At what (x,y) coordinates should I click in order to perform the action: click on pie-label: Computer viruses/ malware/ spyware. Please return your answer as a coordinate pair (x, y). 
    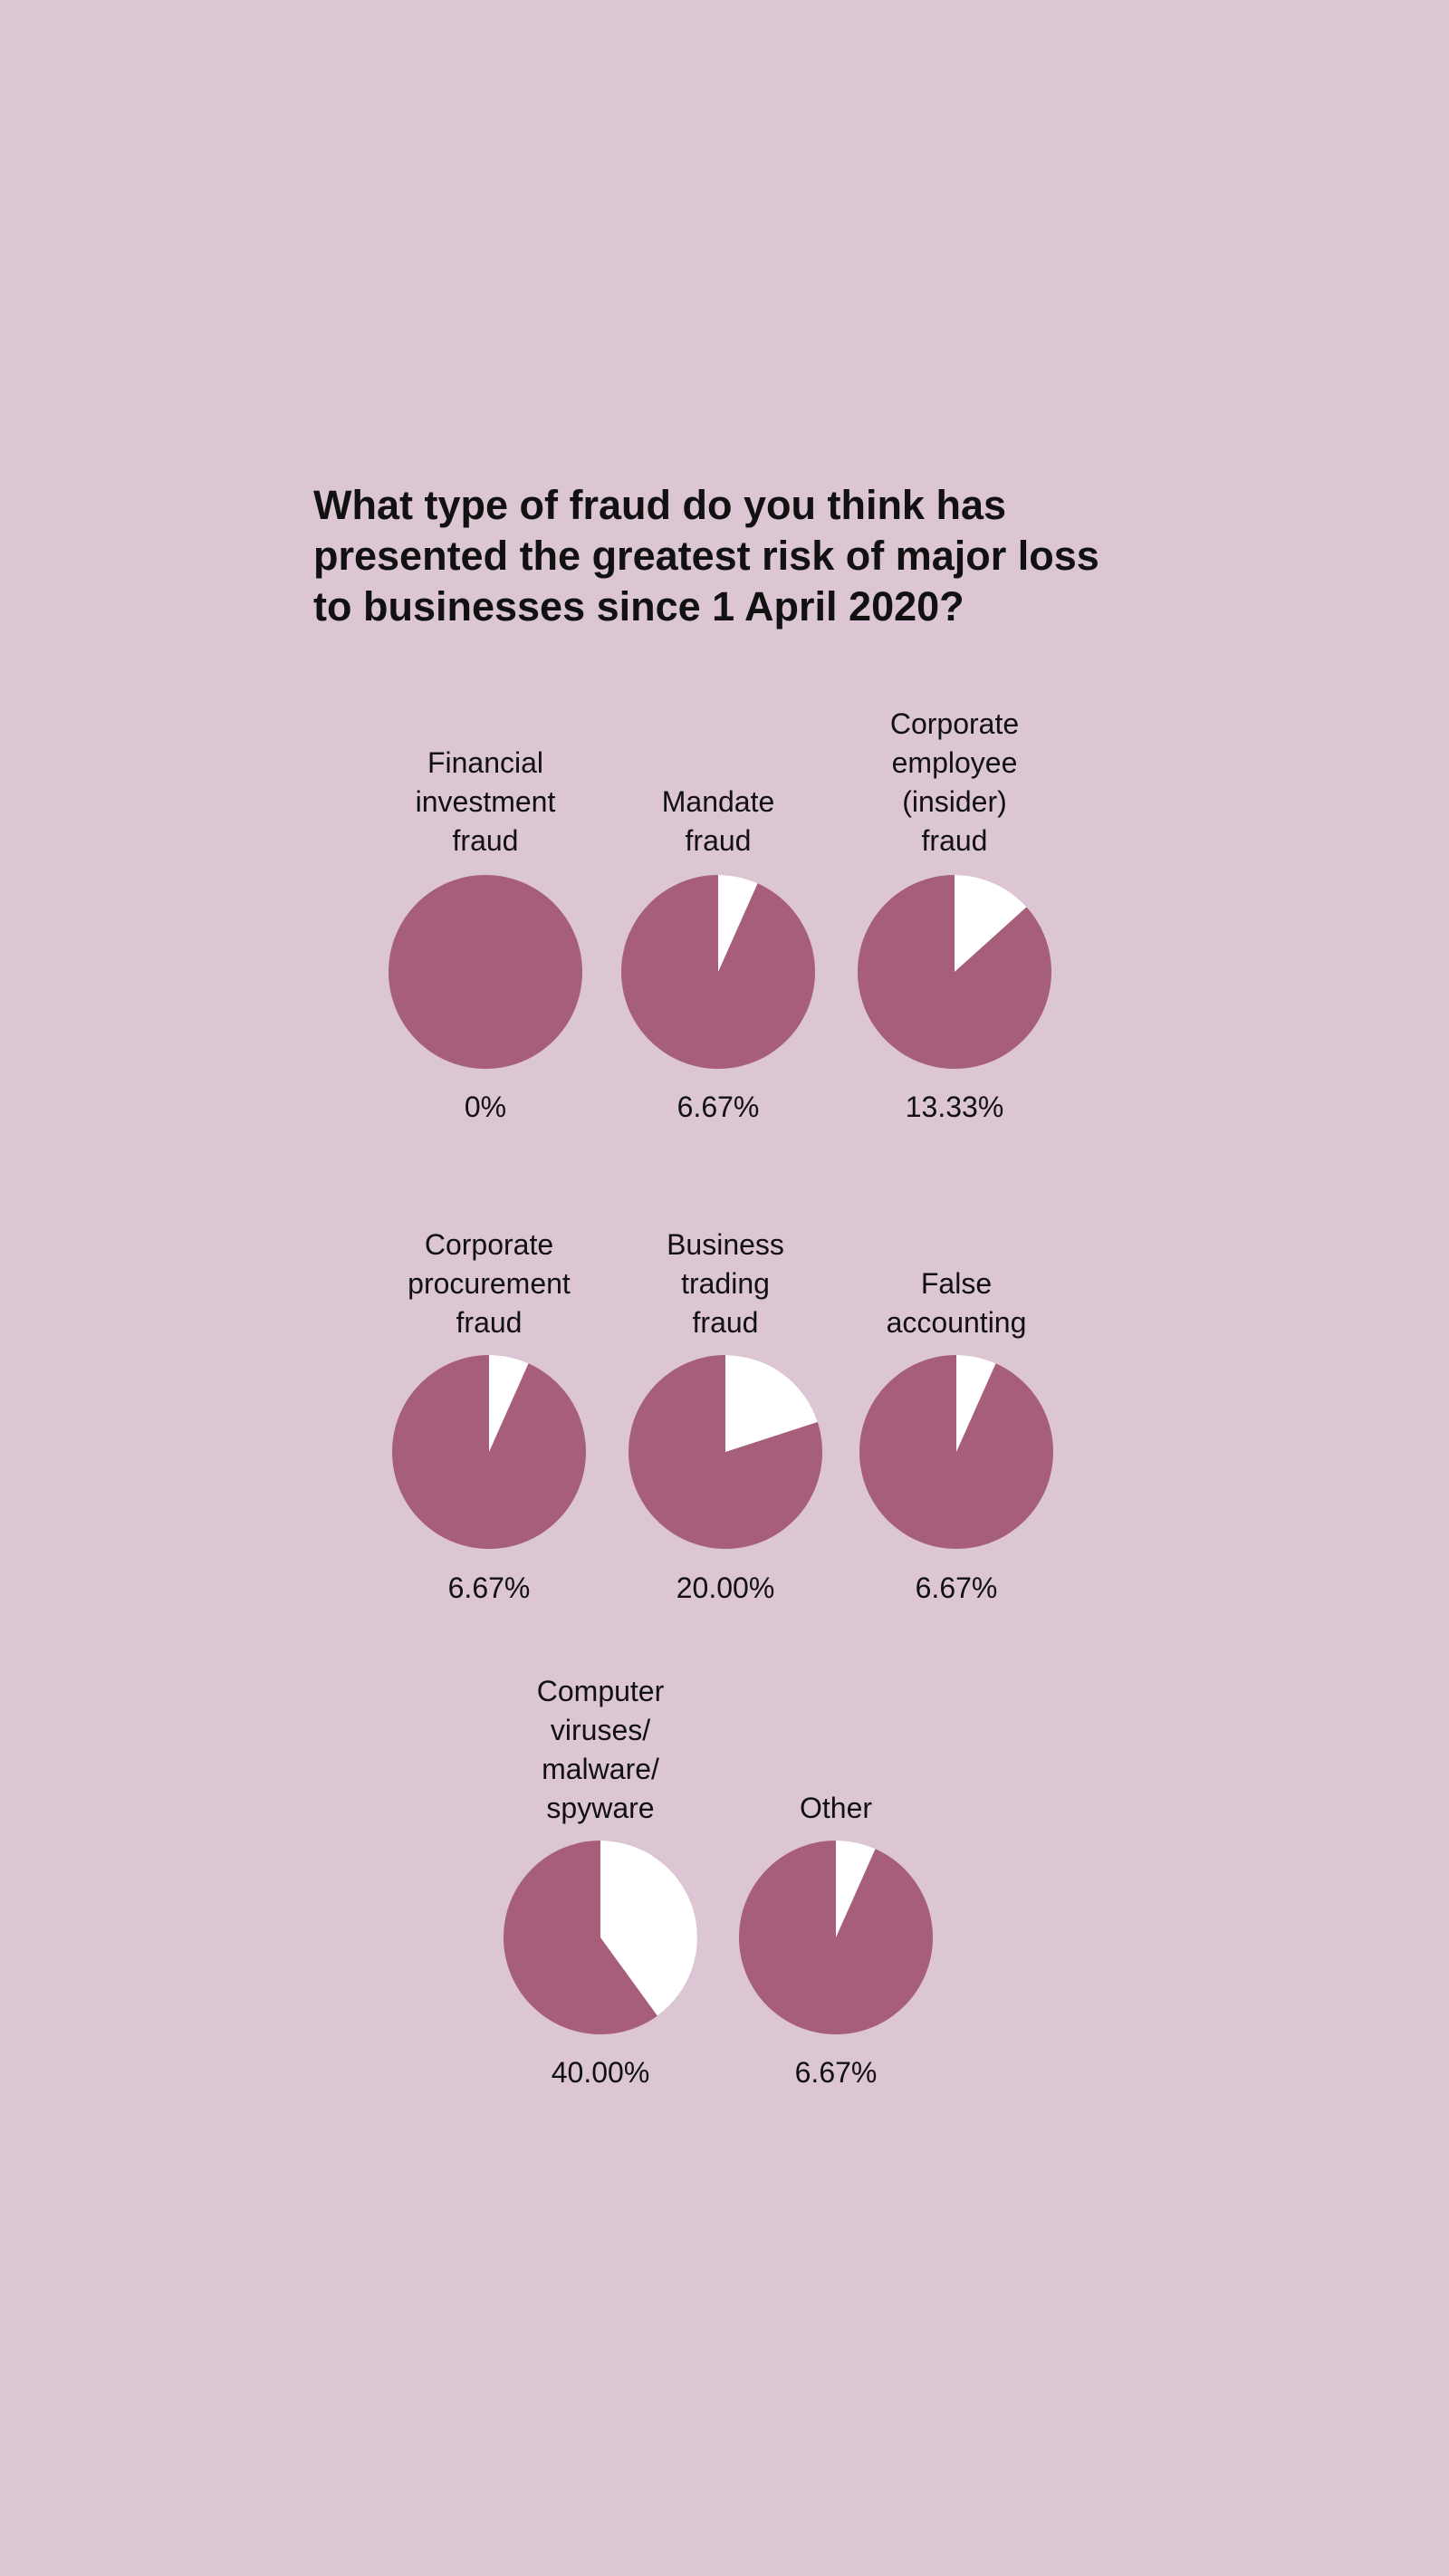
    Looking at the image, I should click on (600, 1749).